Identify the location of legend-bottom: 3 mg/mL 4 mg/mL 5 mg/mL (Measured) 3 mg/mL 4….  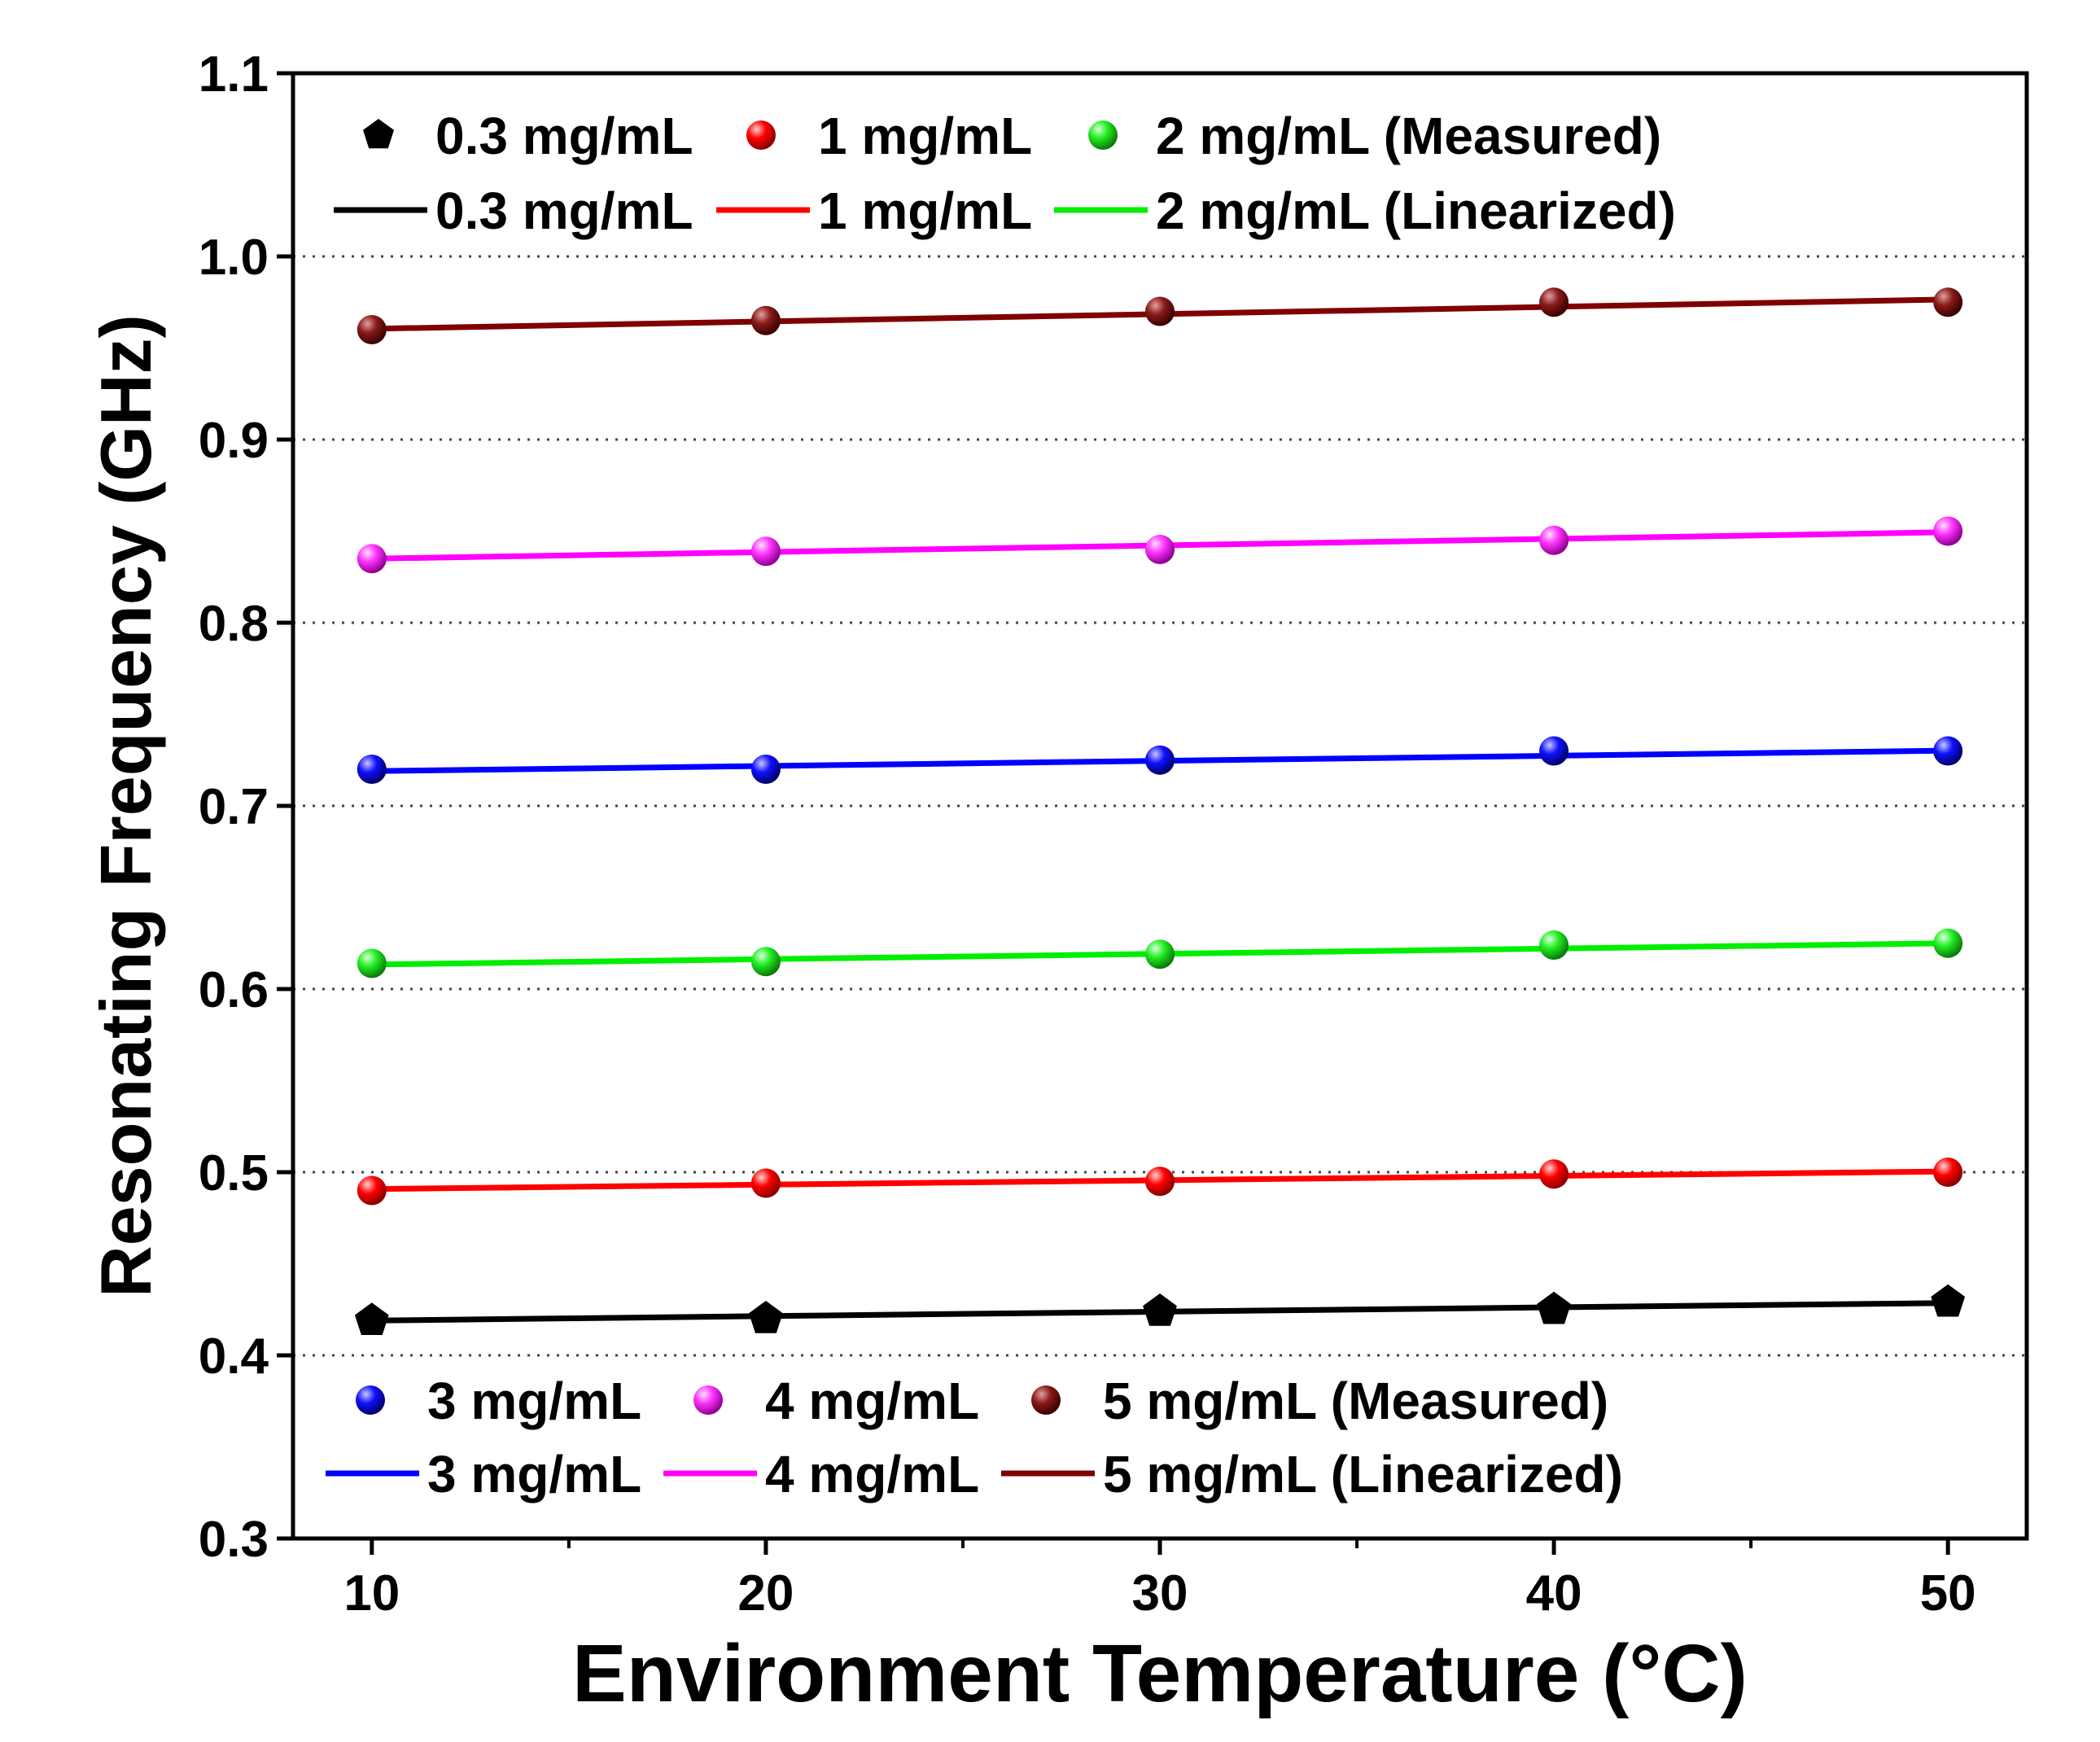
(975, 1437).